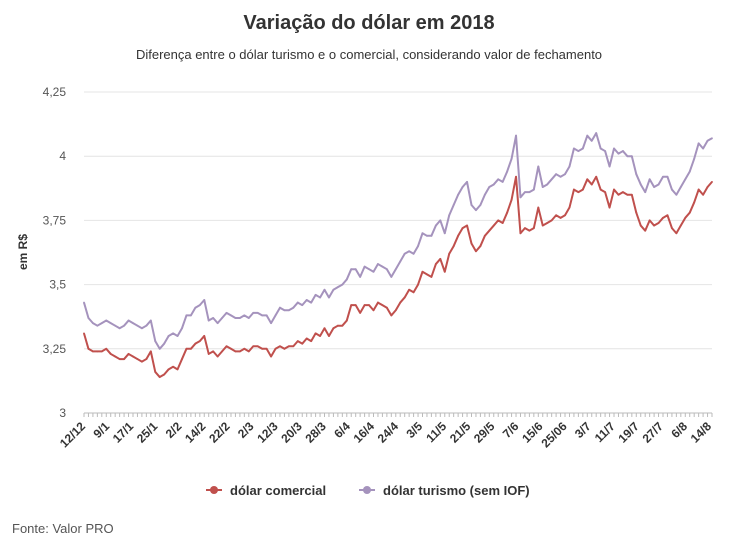  Describe the element at coordinates (367, 490) in the screenshot. I see `legend-swatch-marker` at that location.